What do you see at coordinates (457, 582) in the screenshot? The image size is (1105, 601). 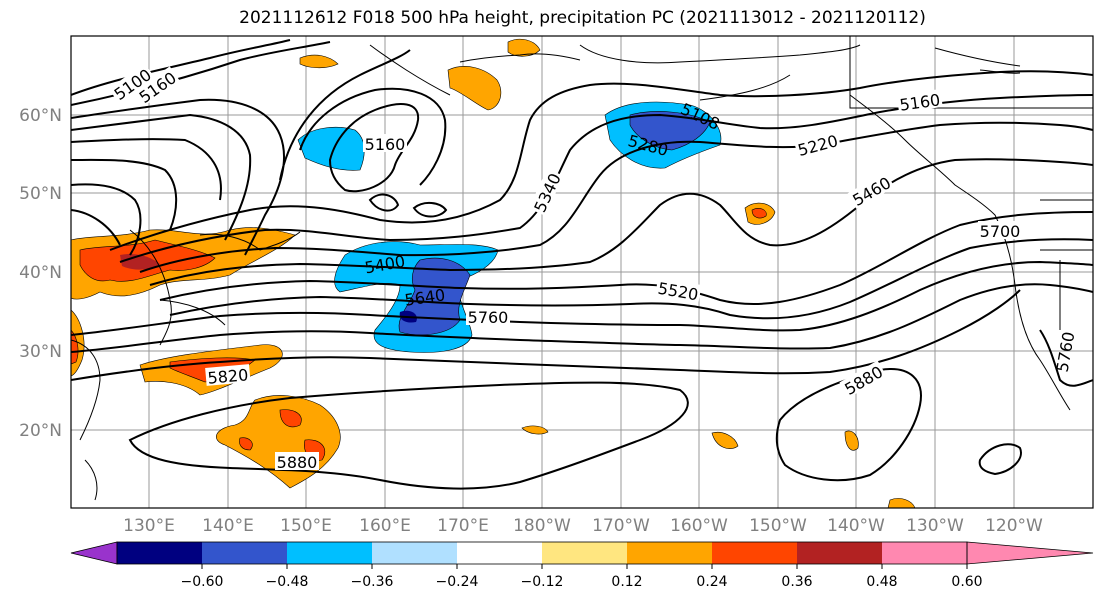 I see `colorbar-tick: −0.24` at bounding box center [457, 582].